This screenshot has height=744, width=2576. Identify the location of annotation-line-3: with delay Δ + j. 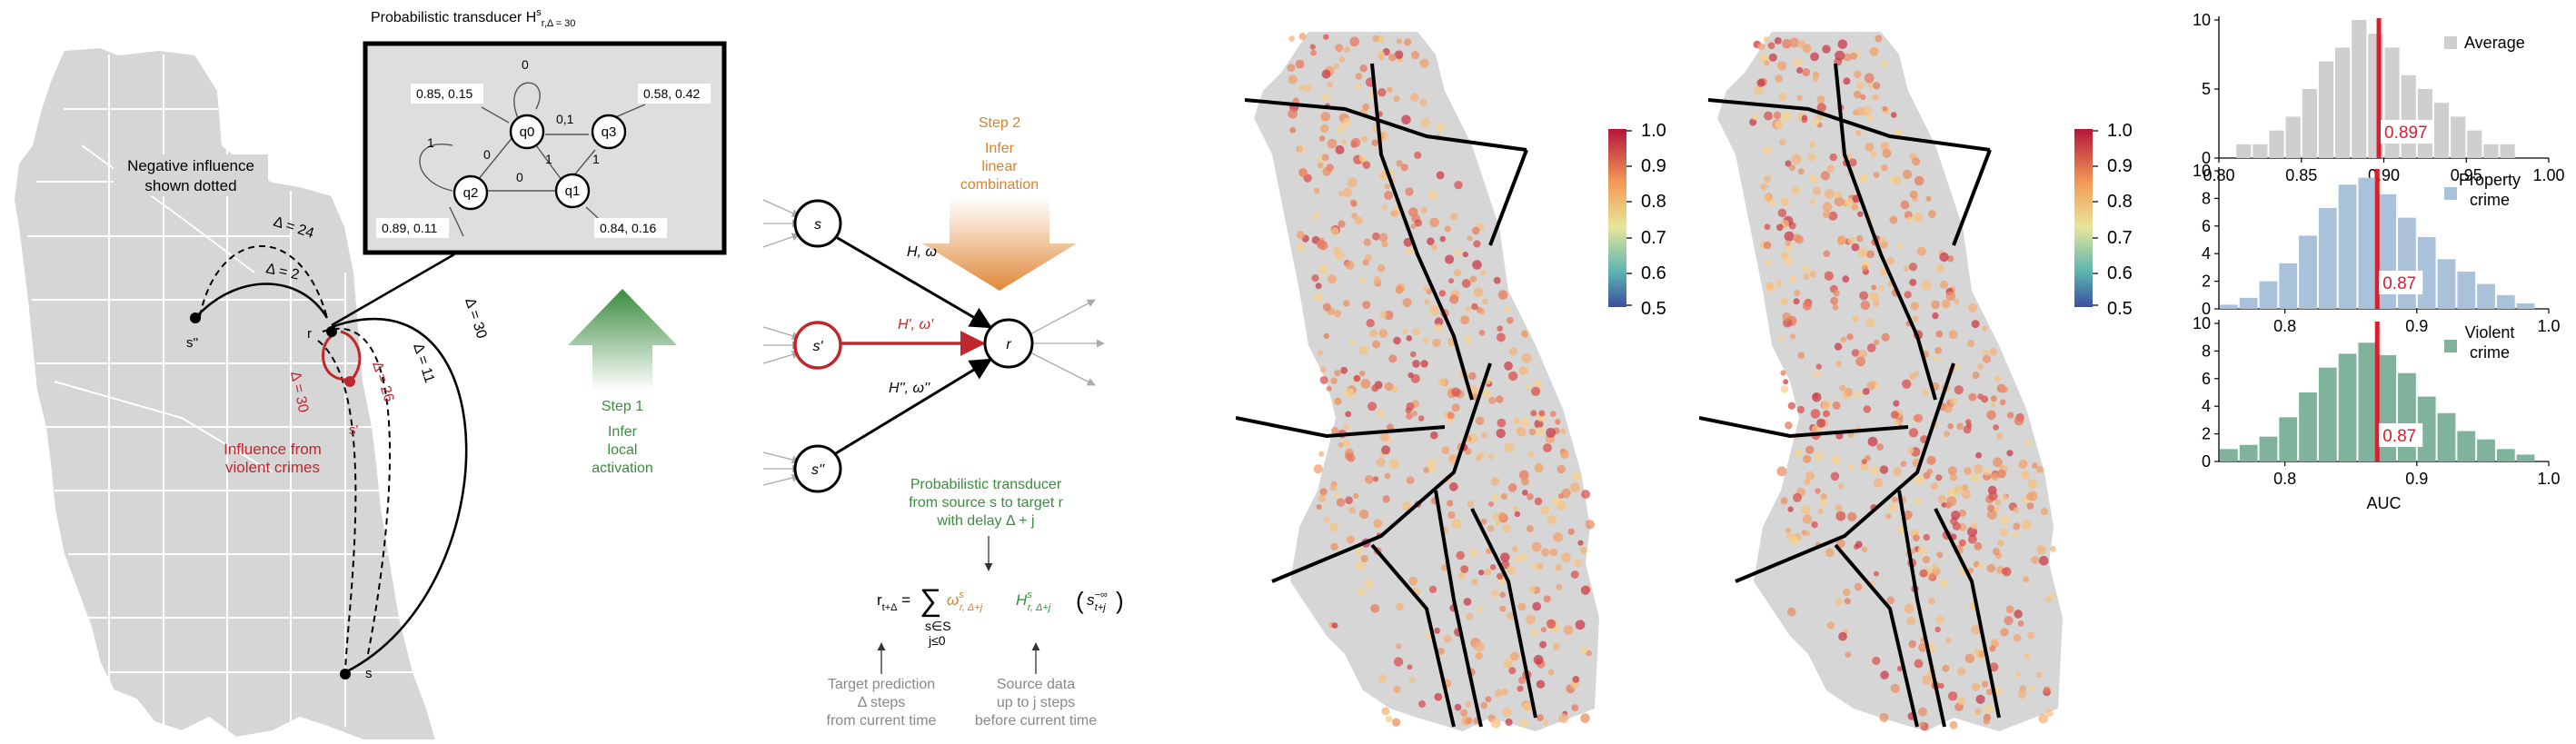
(985, 521).